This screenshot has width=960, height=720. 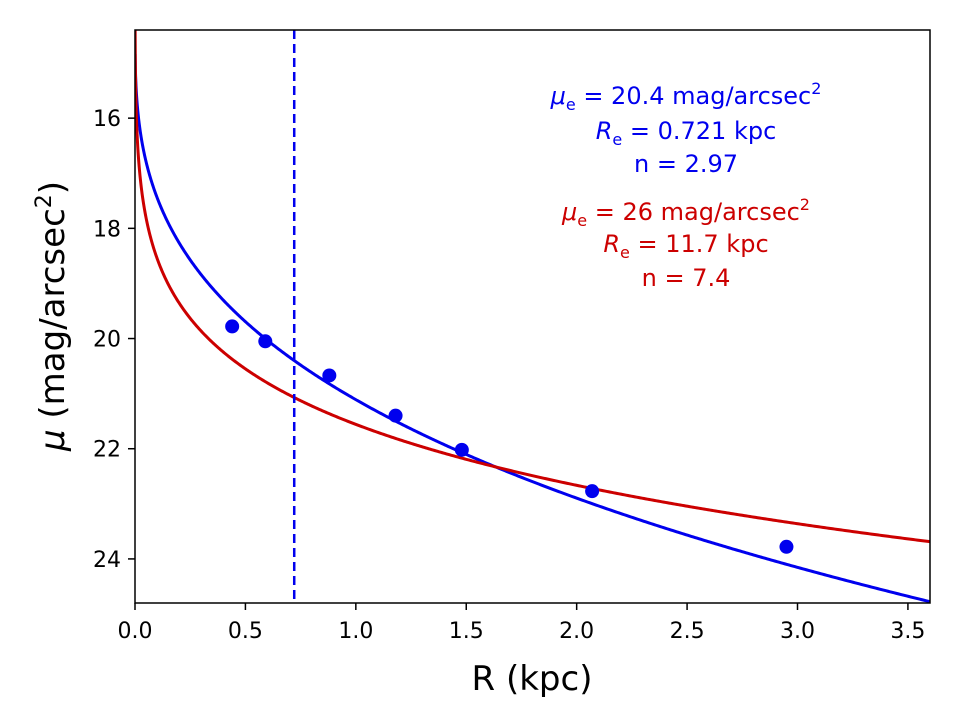 What do you see at coordinates (687, 631) in the screenshot?
I see `x-tick-label: 2.5` at bounding box center [687, 631].